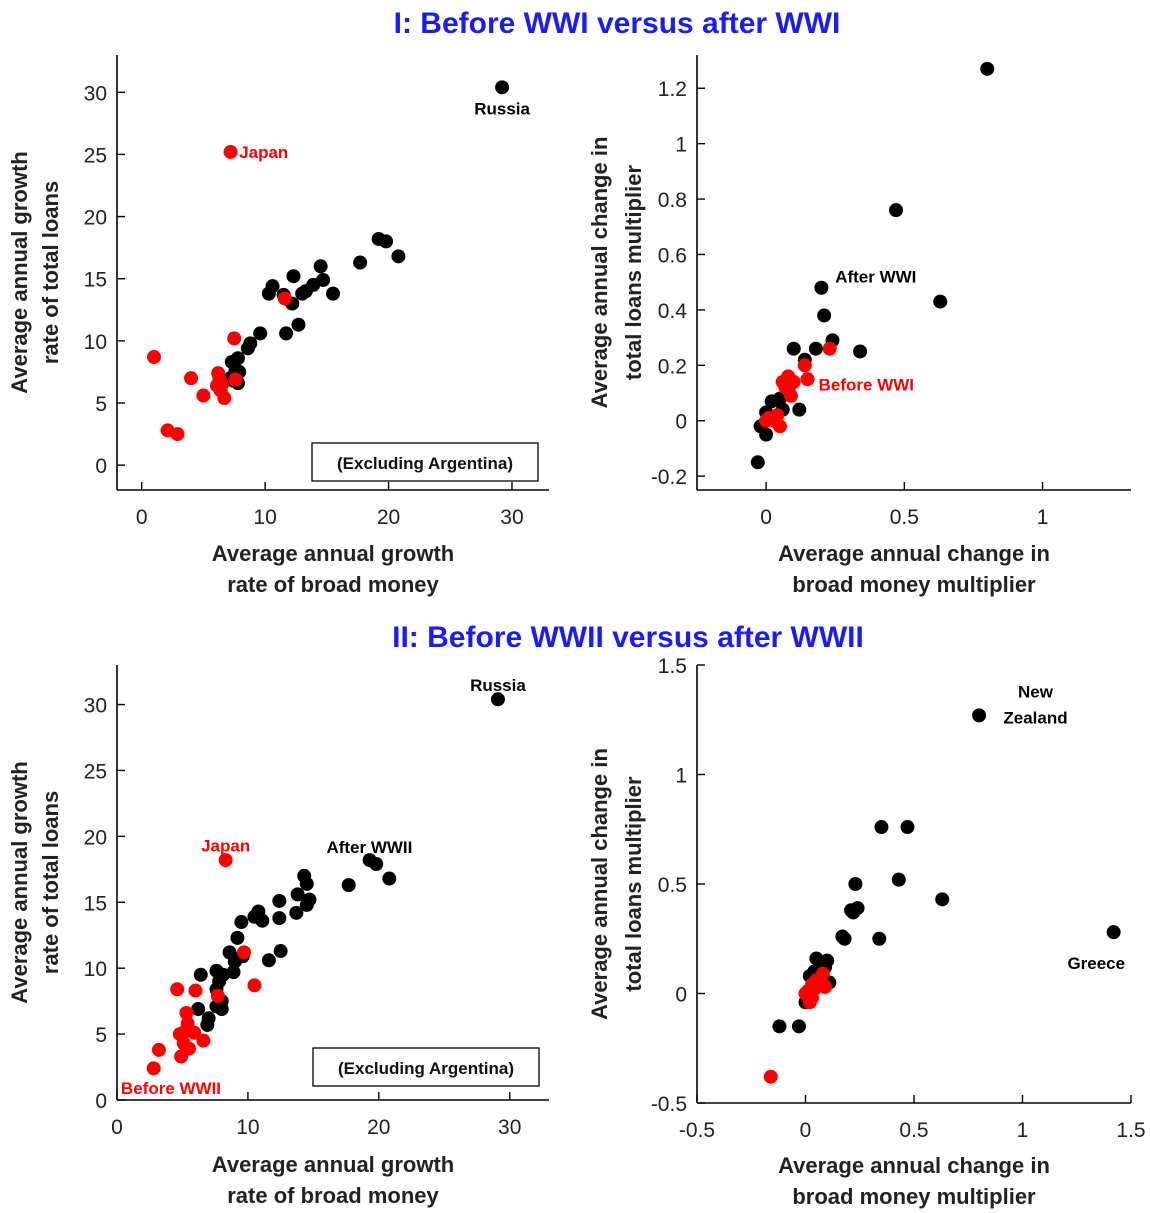 The height and width of the screenshot is (1213, 1150). I want to click on annotation-label: Before WWI, so click(866, 385).